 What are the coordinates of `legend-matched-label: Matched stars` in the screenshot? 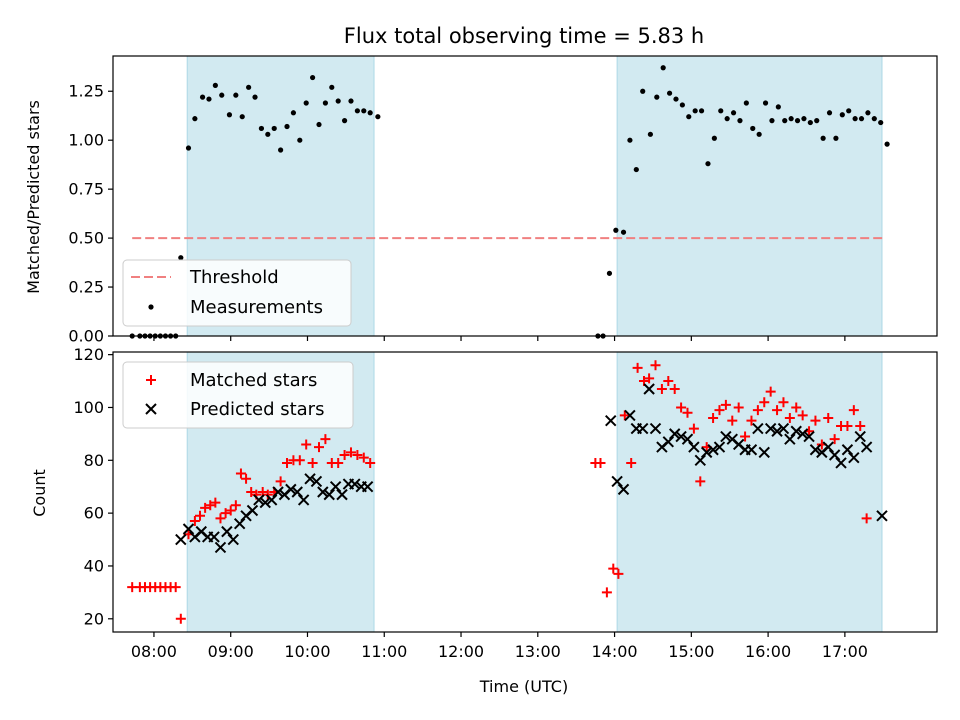 It's located at (253, 380).